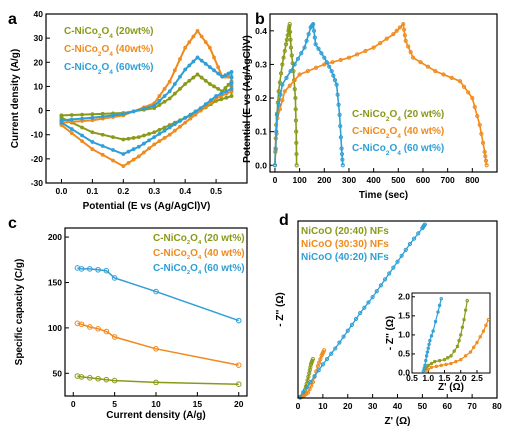 The height and width of the screenshot is (433, 507). I want to click on panel-d-inset-x-axis-label: Z' (Ω), so click(451, 387).